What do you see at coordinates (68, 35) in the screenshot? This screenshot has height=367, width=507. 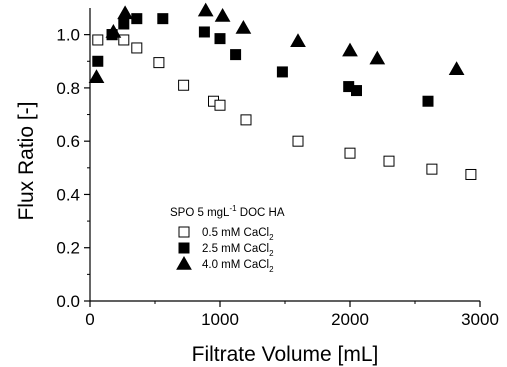 I see `y-tick-label: 1.0` at bounding box center [68, 35].